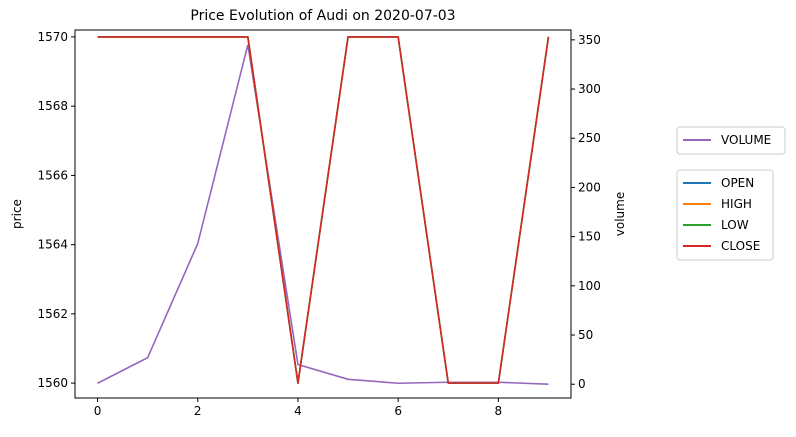 The image size is (796, 437). Describe the element at coordinates (52, 383) in the screenshot. I see `y-tick-label-price: 1560` at that location.